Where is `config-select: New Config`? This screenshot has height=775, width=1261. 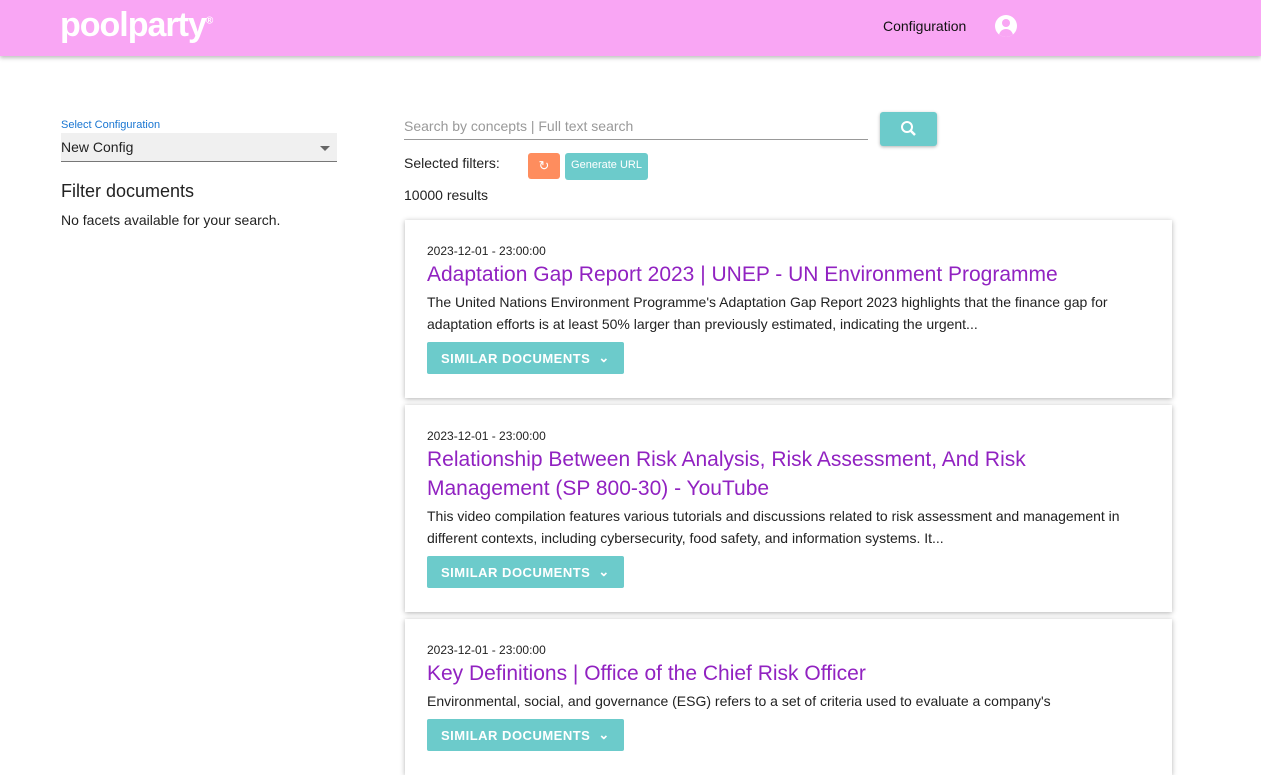
config-select: New Config is located at coordinates (199, 147).